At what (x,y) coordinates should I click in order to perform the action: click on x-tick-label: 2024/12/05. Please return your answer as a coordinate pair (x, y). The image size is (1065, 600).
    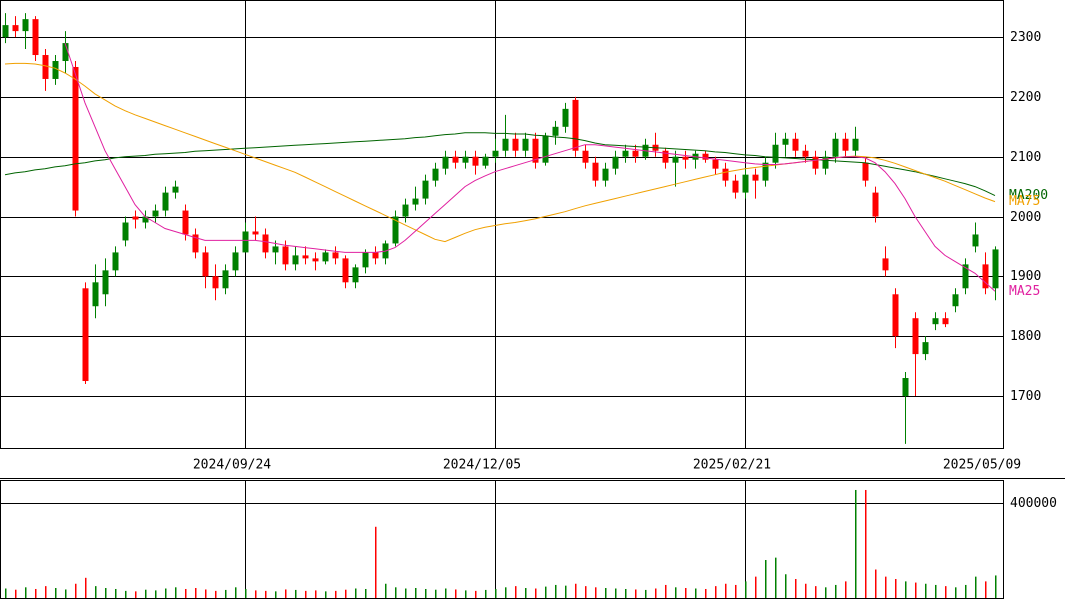
    Looking at the image, I should click on (482, 465).